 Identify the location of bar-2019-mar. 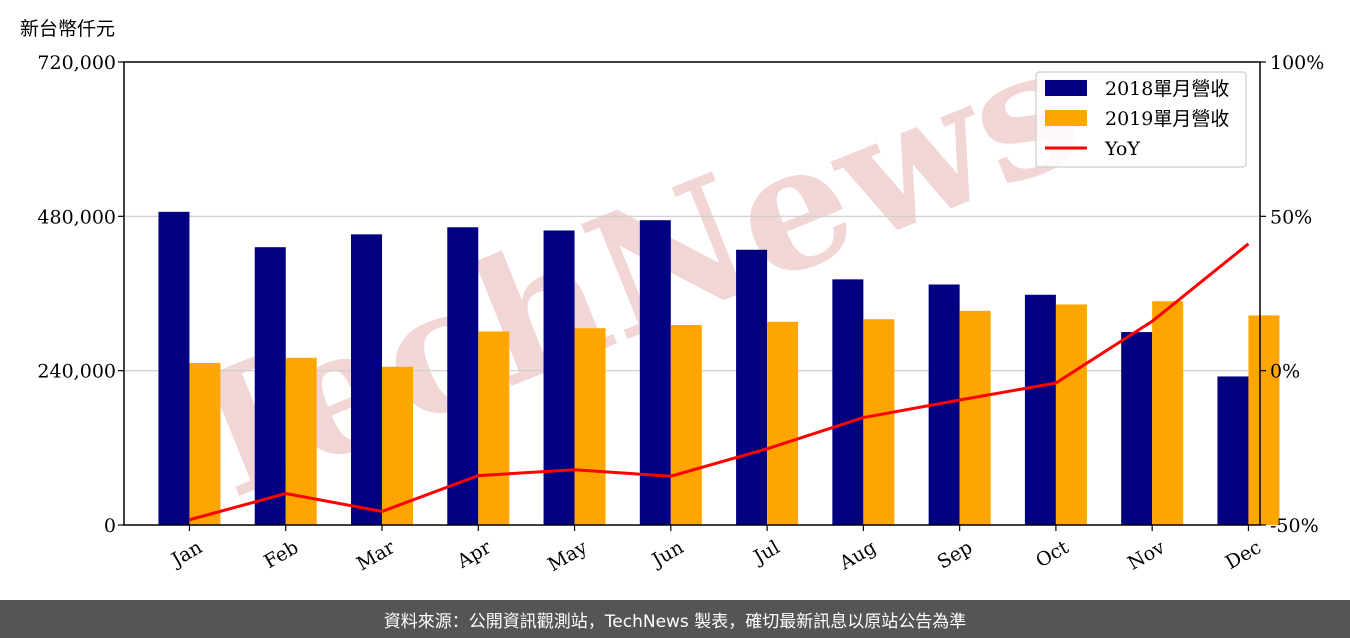
(398, 445).